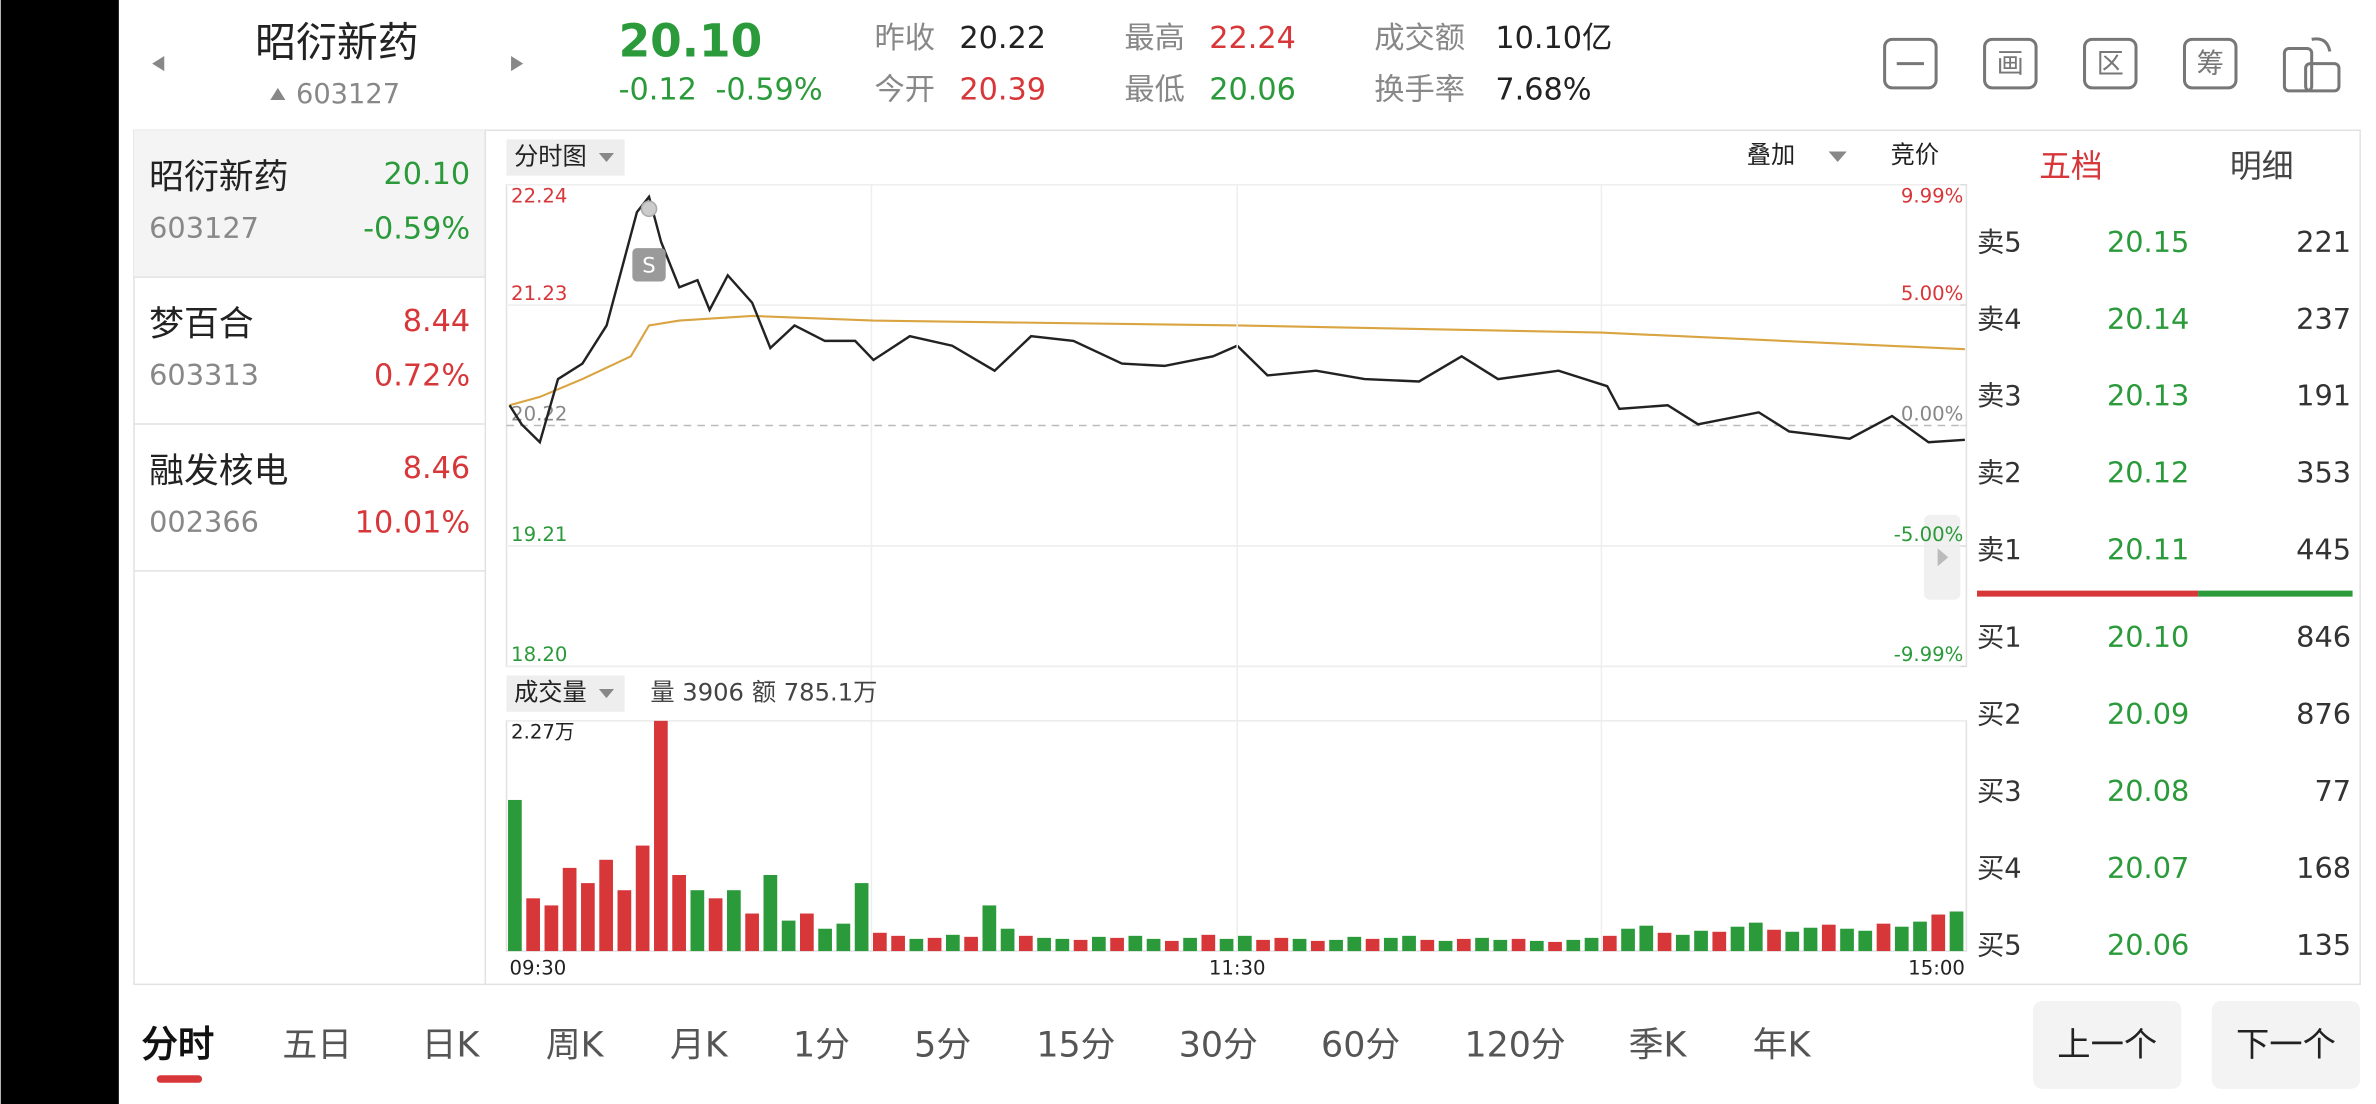 This screenshot has height=1104, width=2376. I want to click on period-tab: 15分, so click(1075, 1045).